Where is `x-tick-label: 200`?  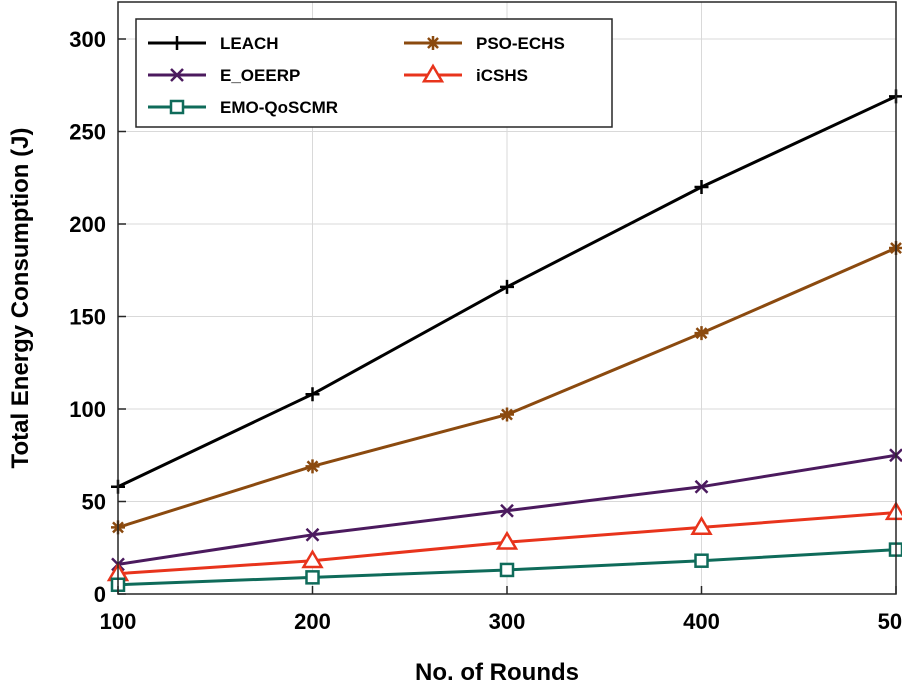
x-tick-label: 200 is located at coordinates (312, 621).